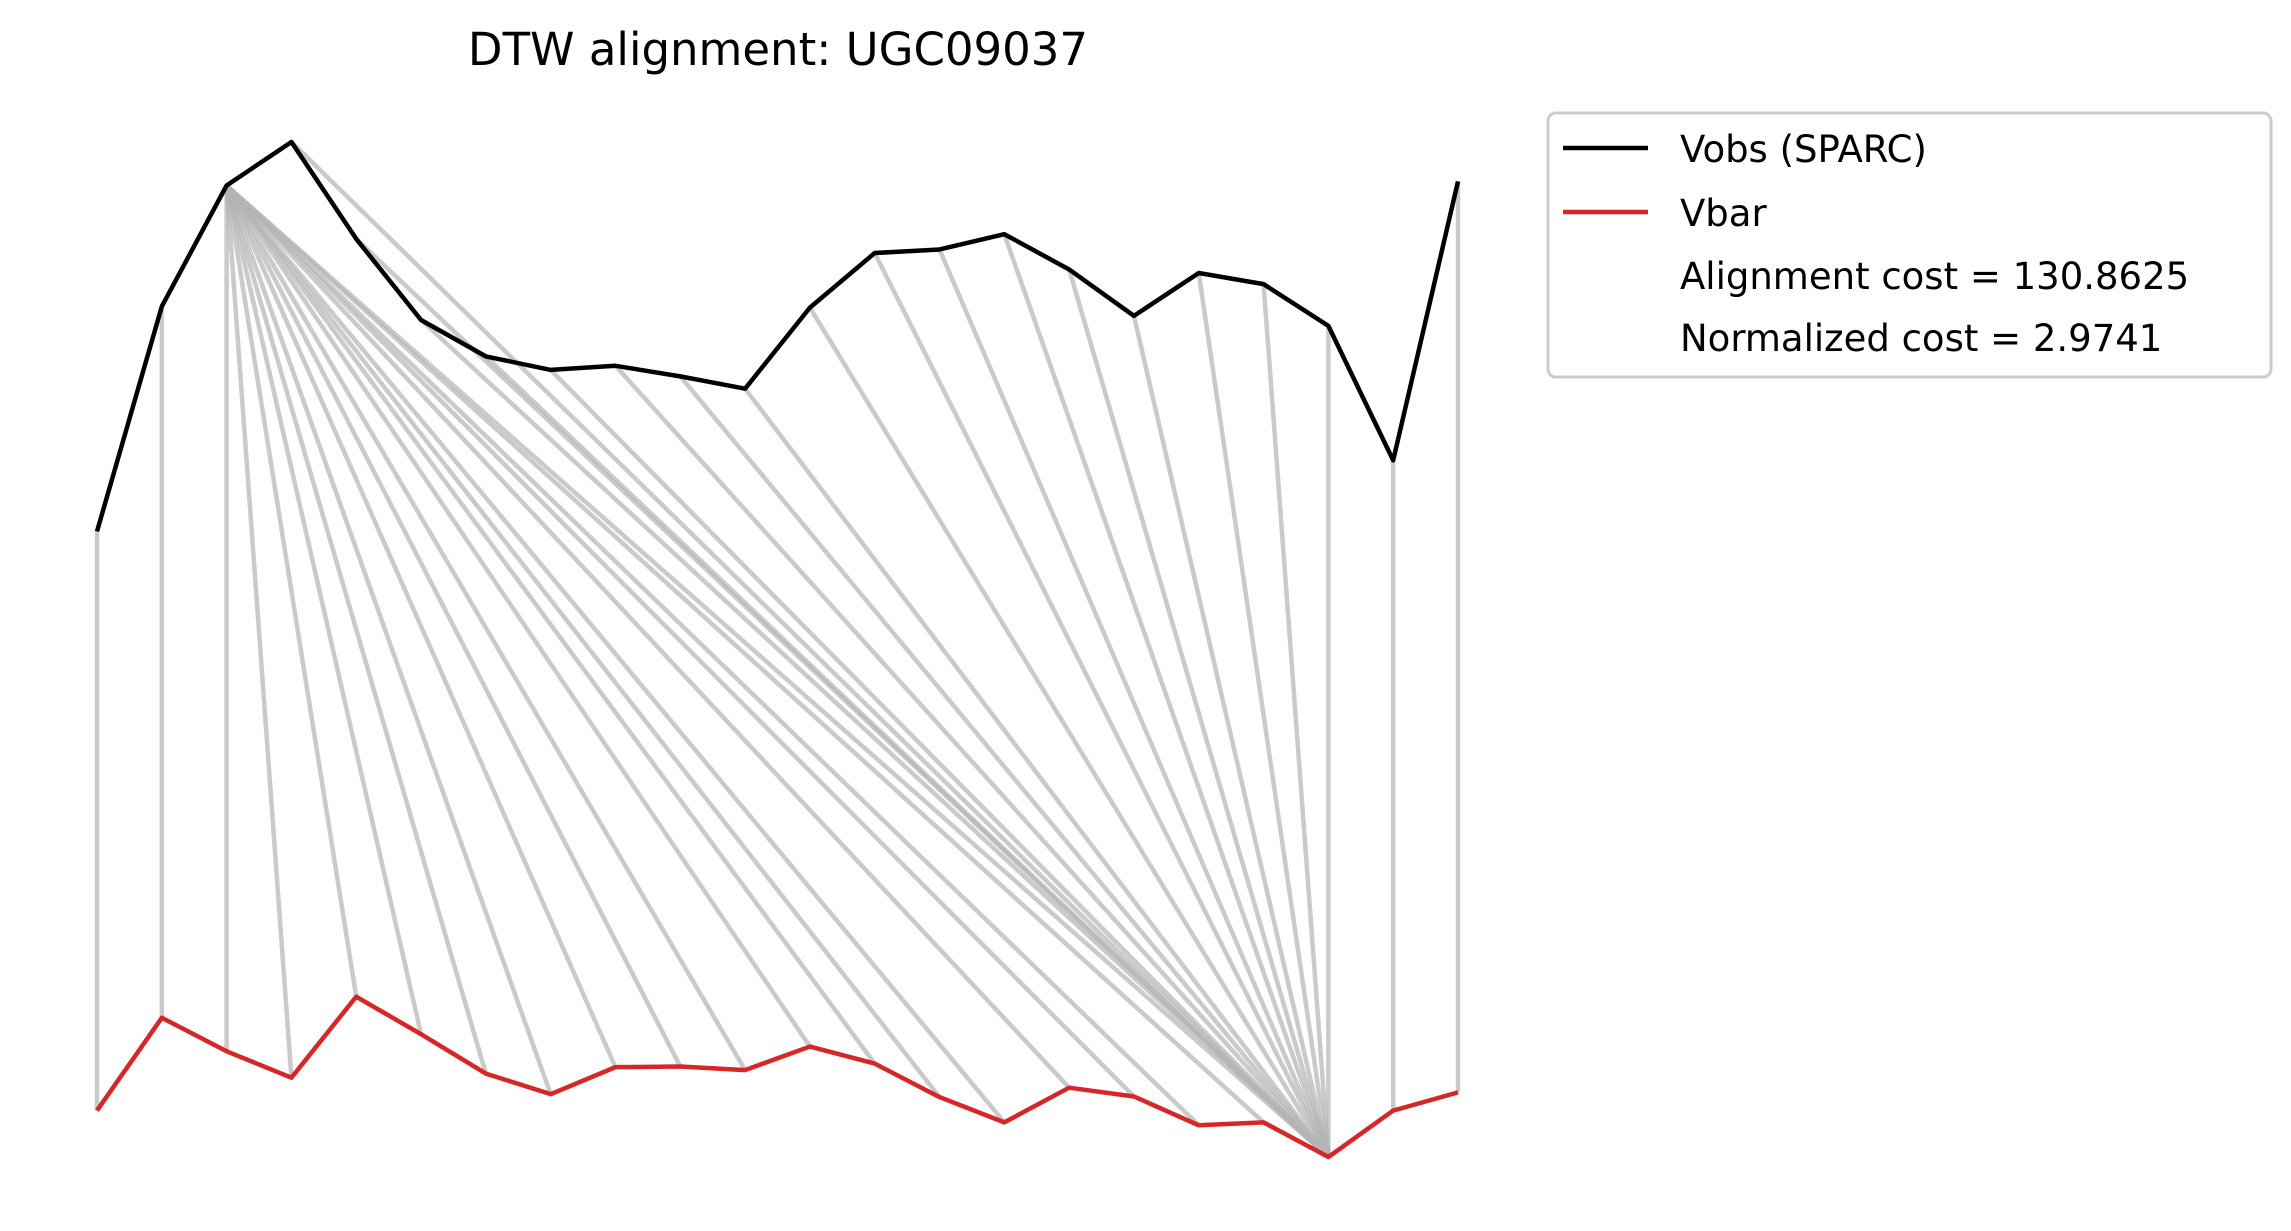 This screenshot has width=2291, height=1231. Describe the element at coordinates (1803, 149) in the screenshot. I see `legend-label-vobs: Vobs (SPARC)` at that location.